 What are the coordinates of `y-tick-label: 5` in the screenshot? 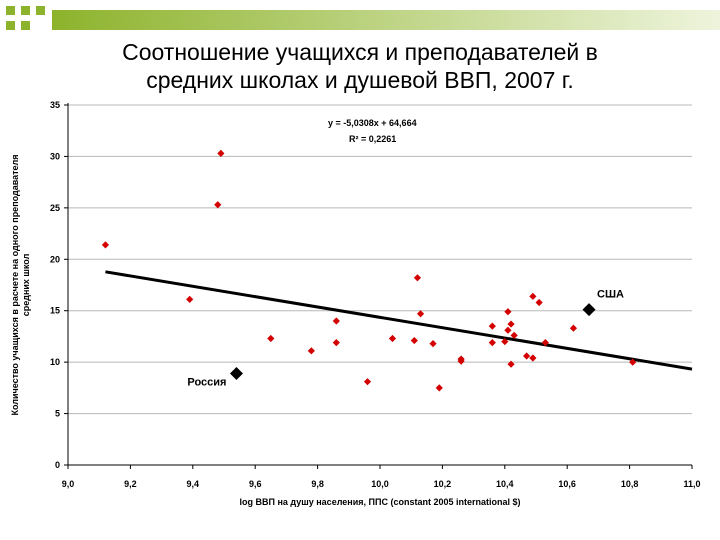 It's located at (57, 414).